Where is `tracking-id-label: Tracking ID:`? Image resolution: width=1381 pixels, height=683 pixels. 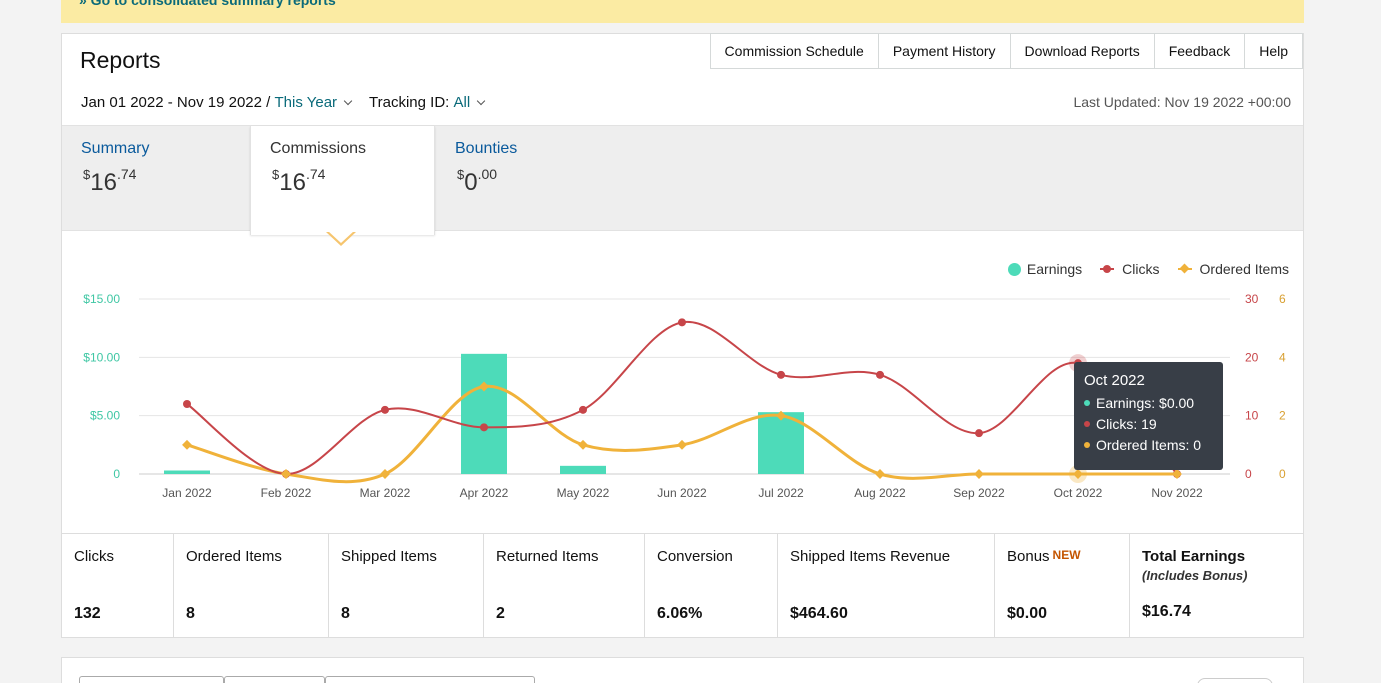
tracking-id-label: Tracking ID: is located at coordinates (409, 102).